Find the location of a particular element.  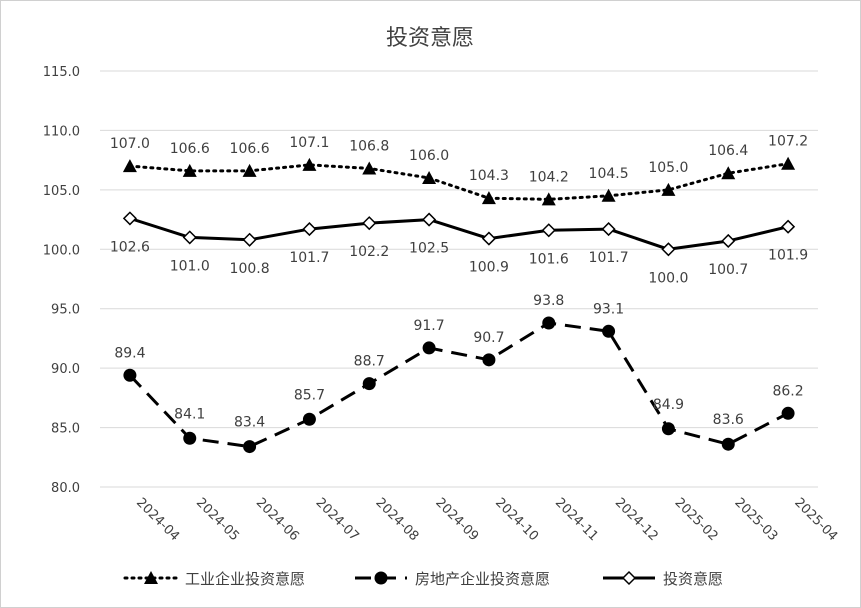

y-tick-label: 95.0 is located at coordinates (65, 310).